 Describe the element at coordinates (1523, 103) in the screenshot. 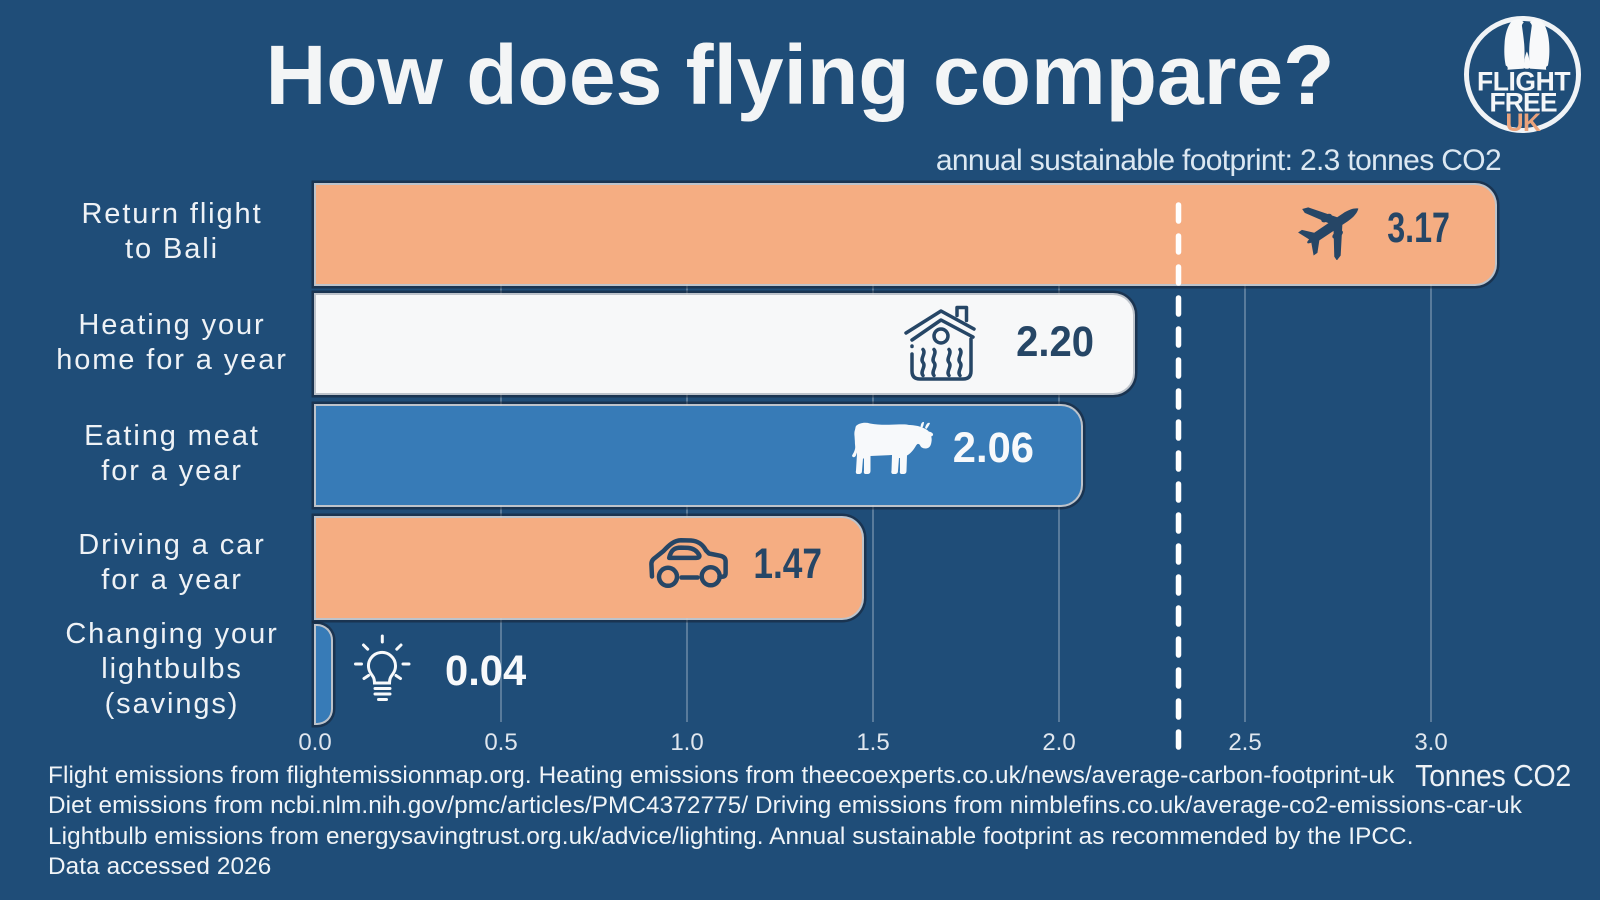

I see `svg-text: FREE` at that location.